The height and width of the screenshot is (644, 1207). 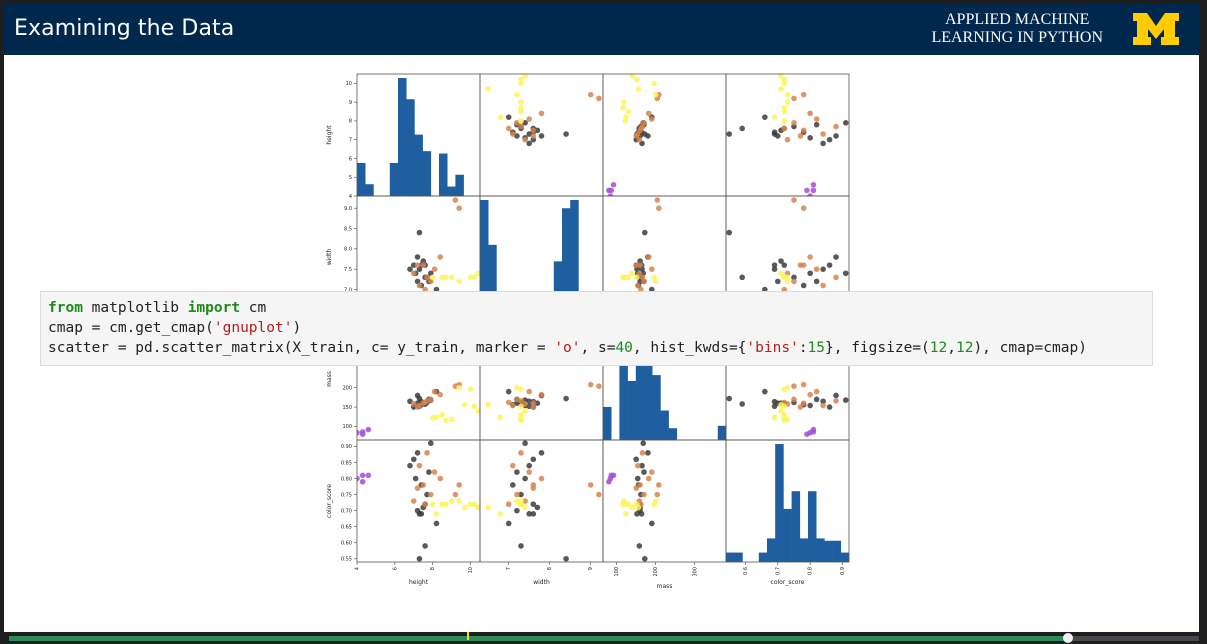 I want to click on y-tick-label: 8.0, so click(x=348, y=250).